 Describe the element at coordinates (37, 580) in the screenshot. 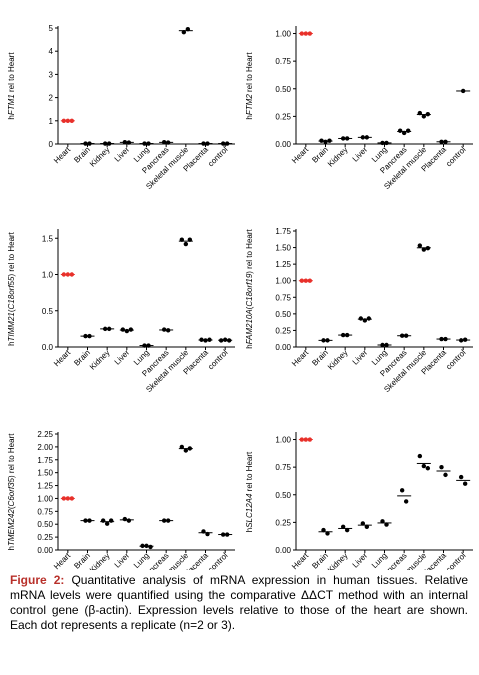

I see `caption-label: Figure 2:` at that location.